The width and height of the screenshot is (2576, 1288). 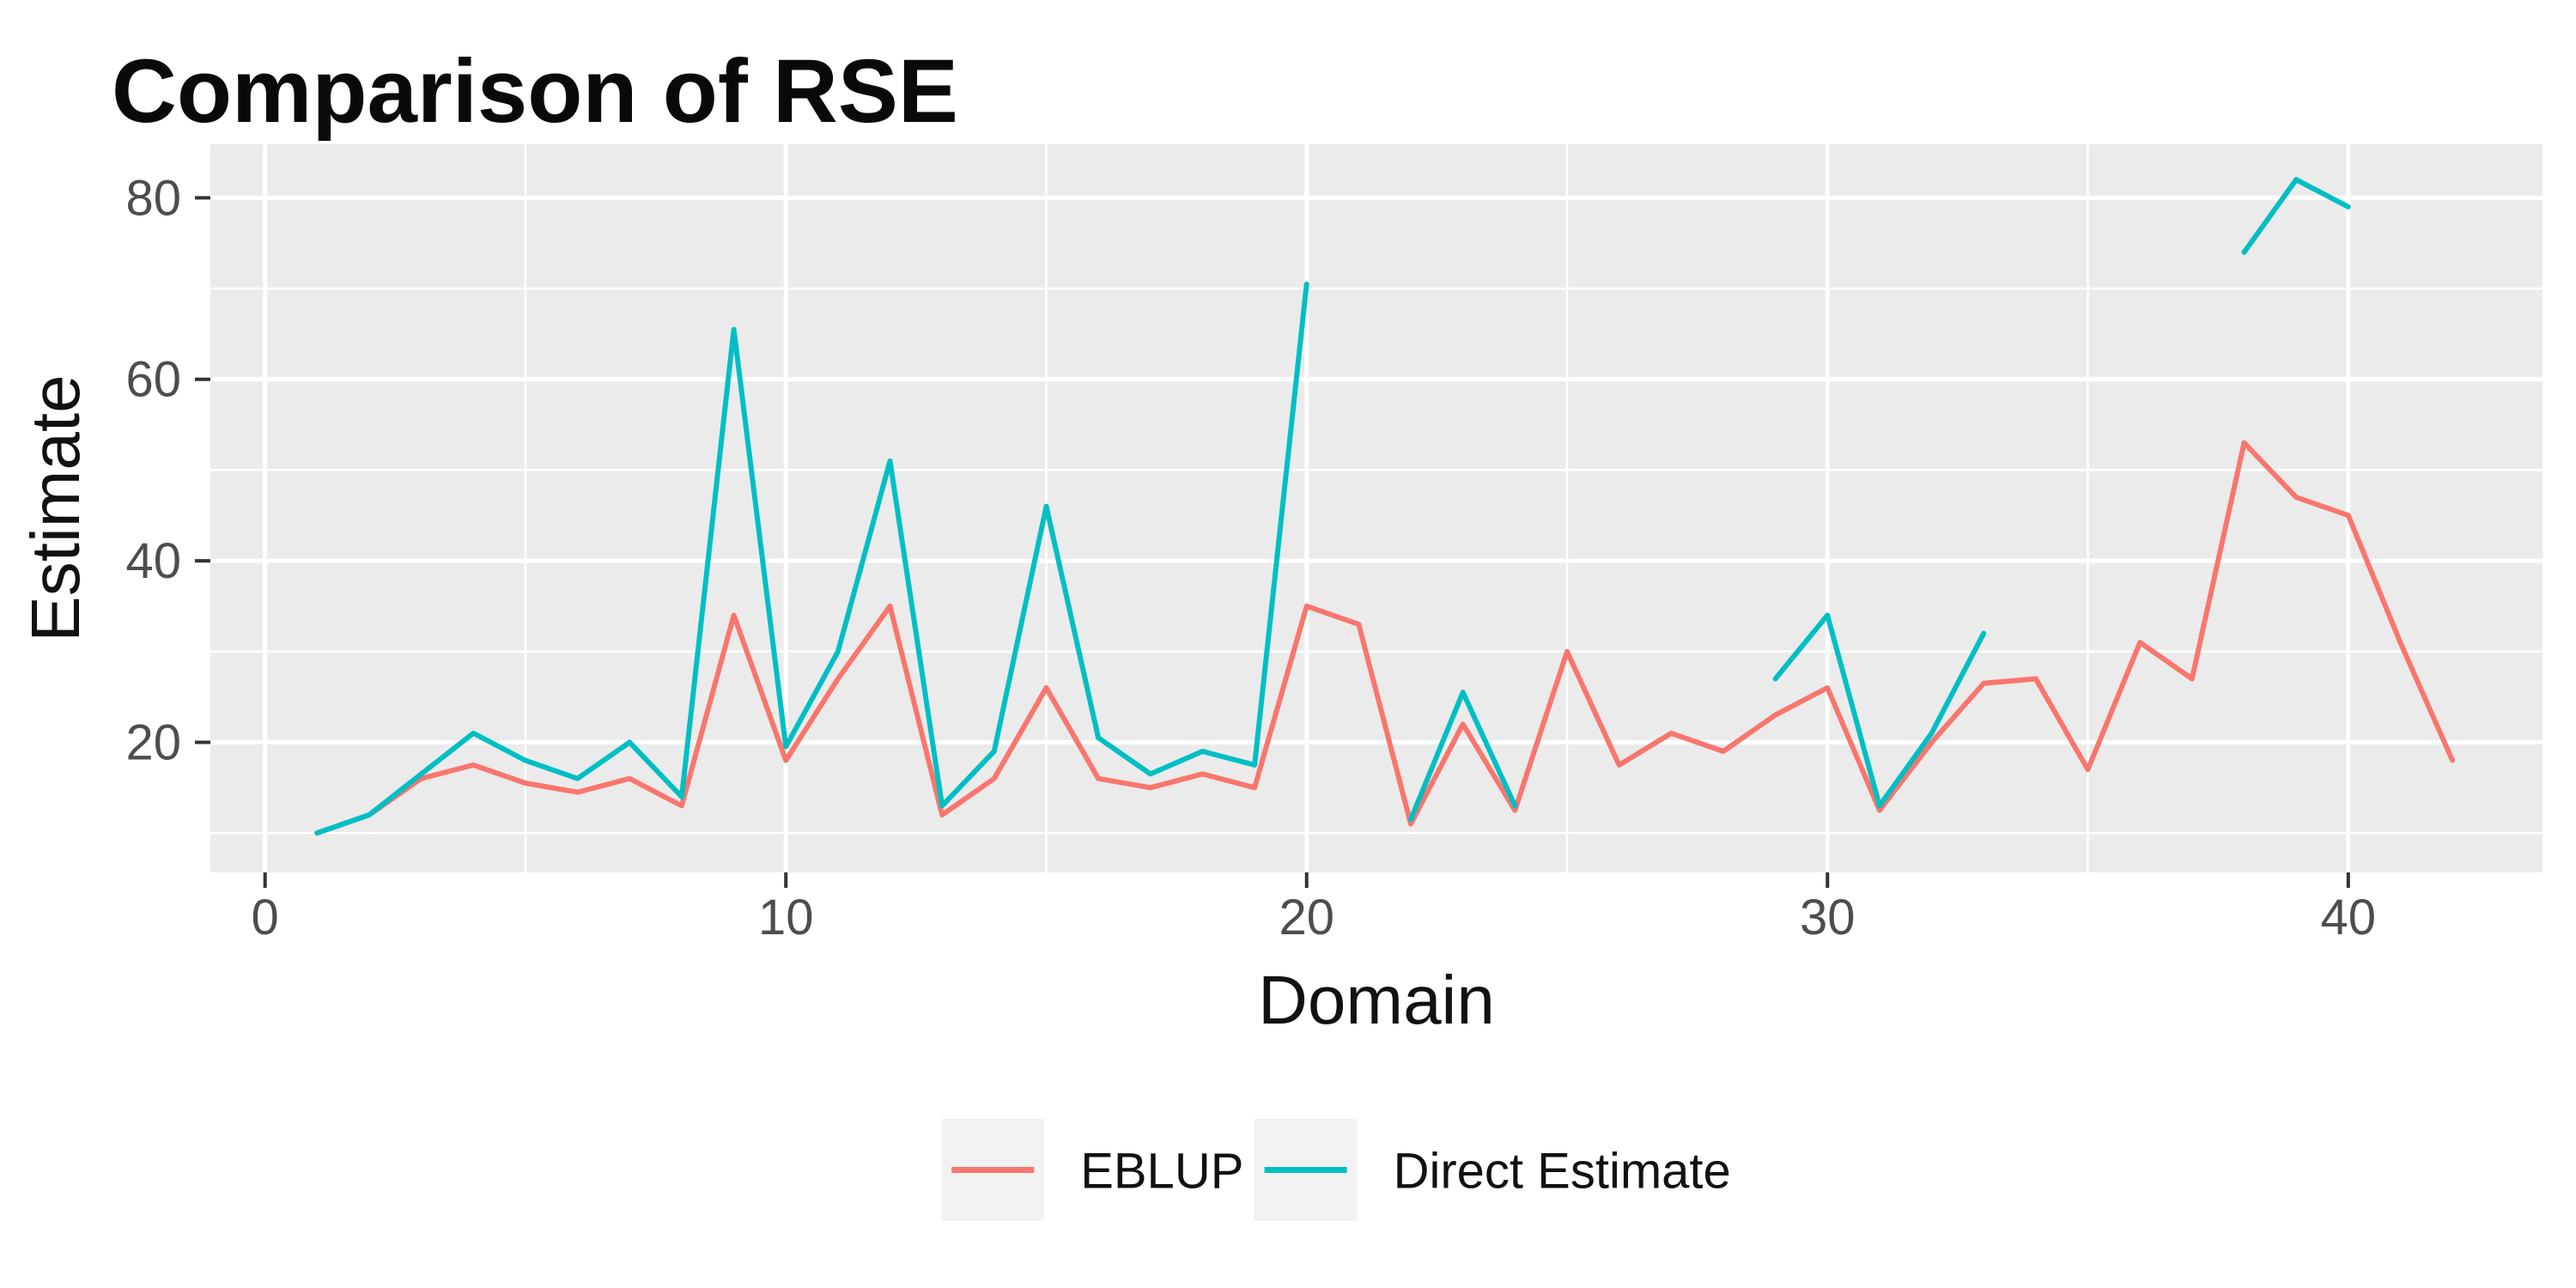 What do you see at coordinates (535, 91) in the screenshot?
I see `chart-title: Comparison of RSE` at bounding box center [535, 91].